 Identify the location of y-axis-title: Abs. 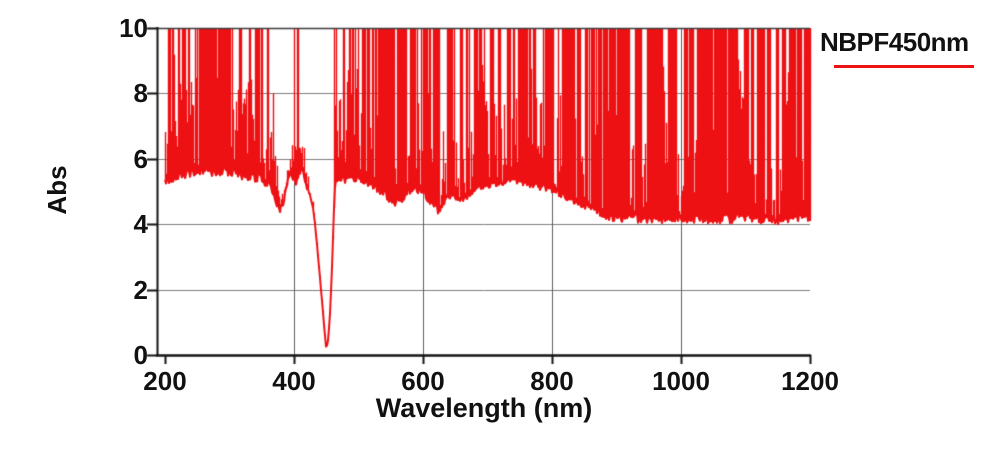
(57, 190).